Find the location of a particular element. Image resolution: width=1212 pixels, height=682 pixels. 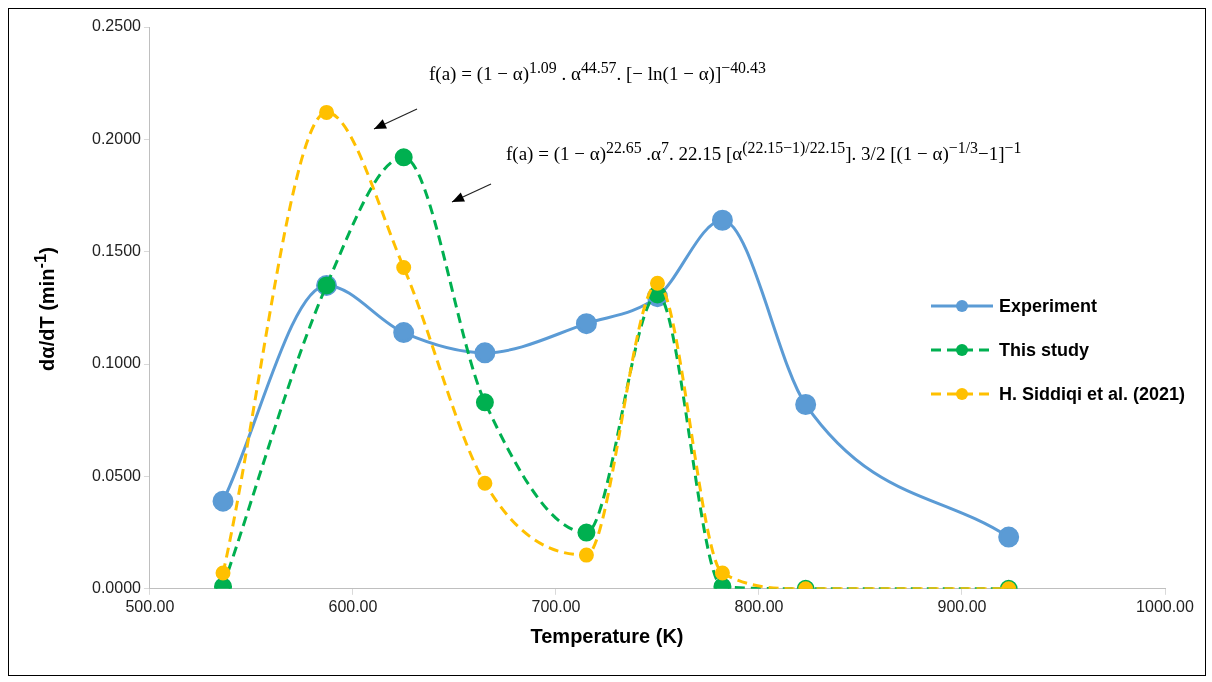

text: f(a) = (1 − α)$^{22.65}$ .α$^{7}$. 22.15 [α$^{(22.15−1)/22.15}$]. 3/2 [(1 − α)$^{−1/3}$−1]$^{−1}$ is located at coordinates (764, 152).